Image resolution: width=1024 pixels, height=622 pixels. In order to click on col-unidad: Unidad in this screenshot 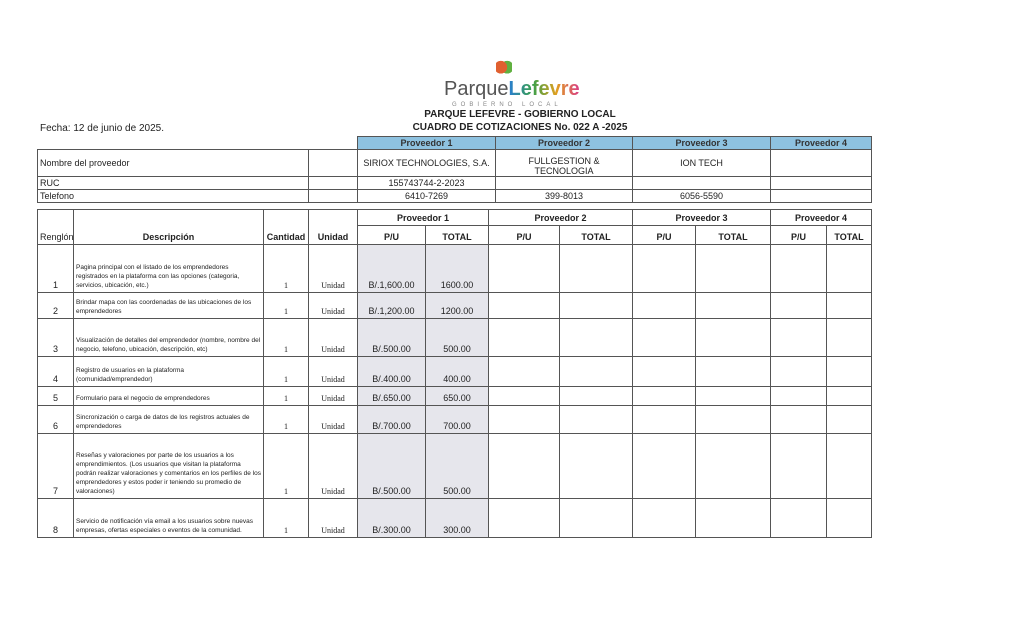, I will do `click(333, 227)`.